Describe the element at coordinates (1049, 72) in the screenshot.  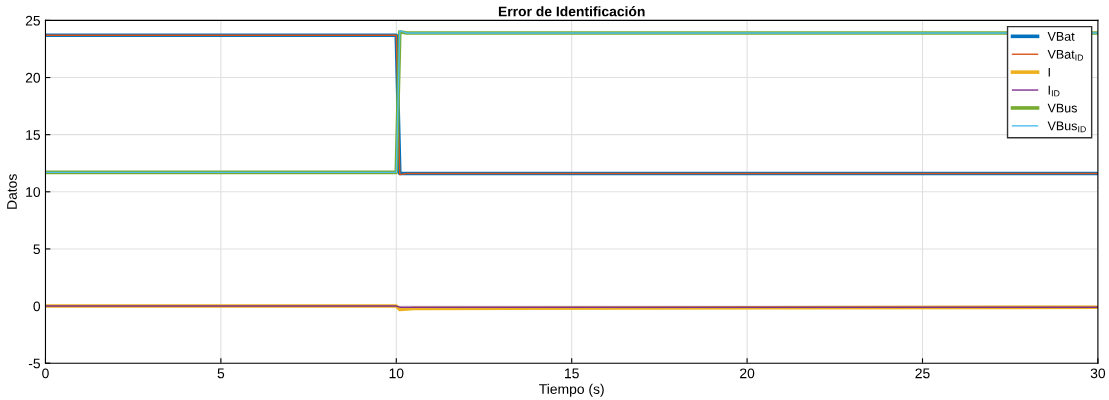
I see `legend-label: I` at that location.